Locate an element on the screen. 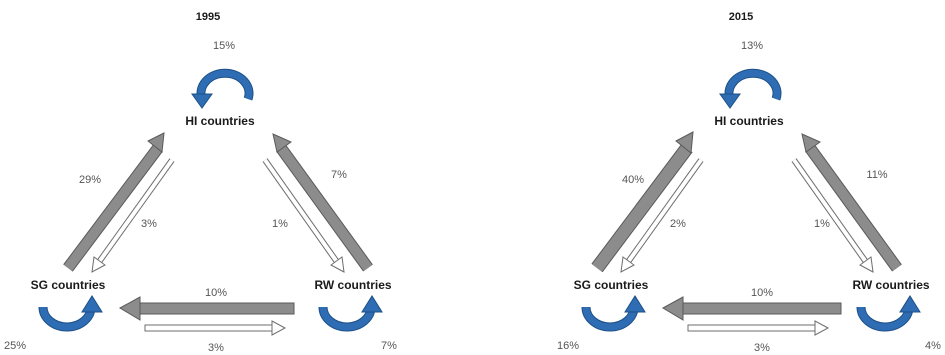  hi-self-pct: 13% is located at coordinates (752, 46).